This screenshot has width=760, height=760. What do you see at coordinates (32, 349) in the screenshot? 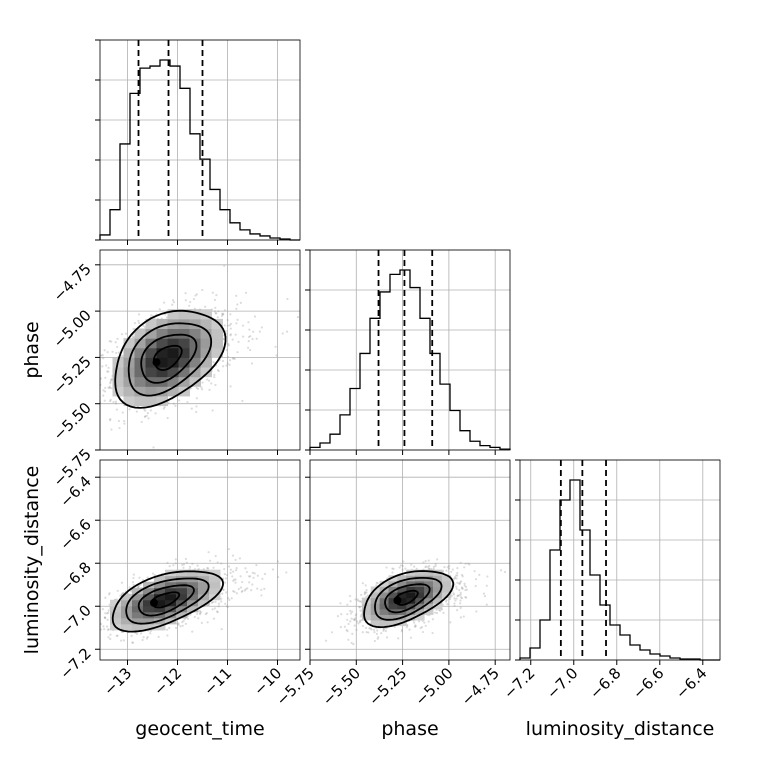
I see `ylabel-phase: phase` at bounding box center [32, 349].